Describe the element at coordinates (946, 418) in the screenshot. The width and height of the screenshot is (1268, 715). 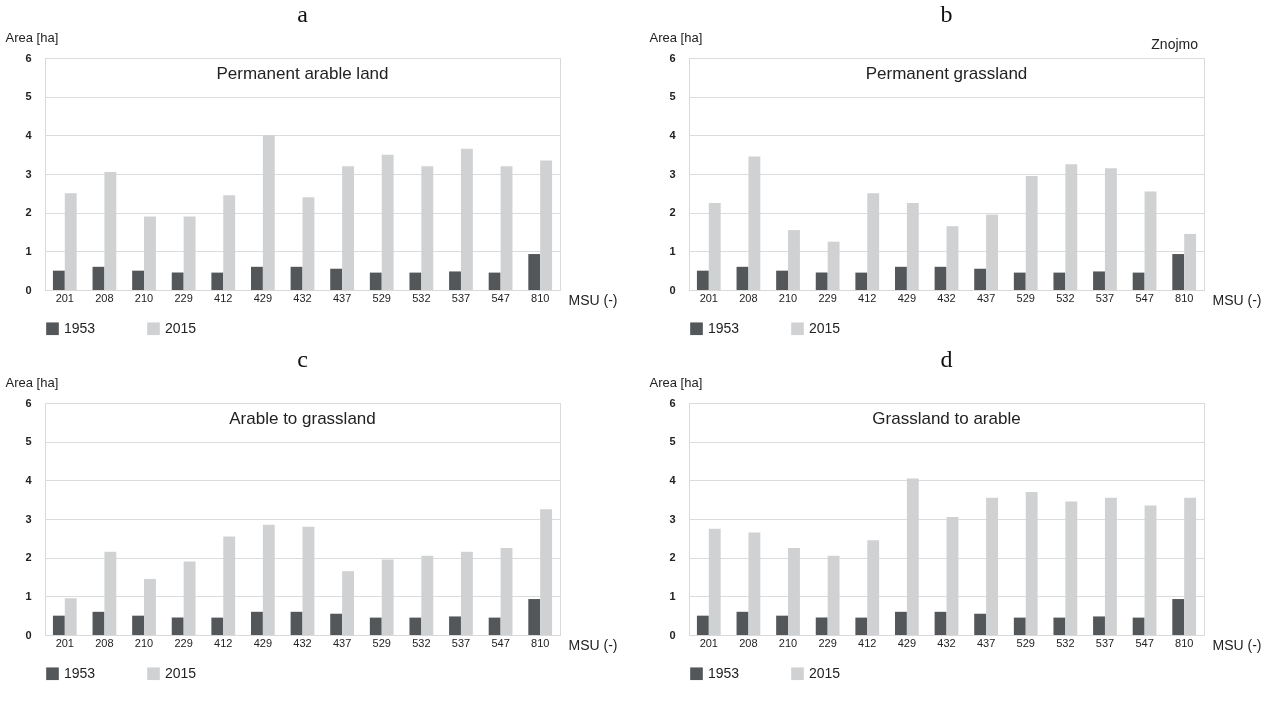
I see `chart-subtitle: Grassland to arable` at that location.